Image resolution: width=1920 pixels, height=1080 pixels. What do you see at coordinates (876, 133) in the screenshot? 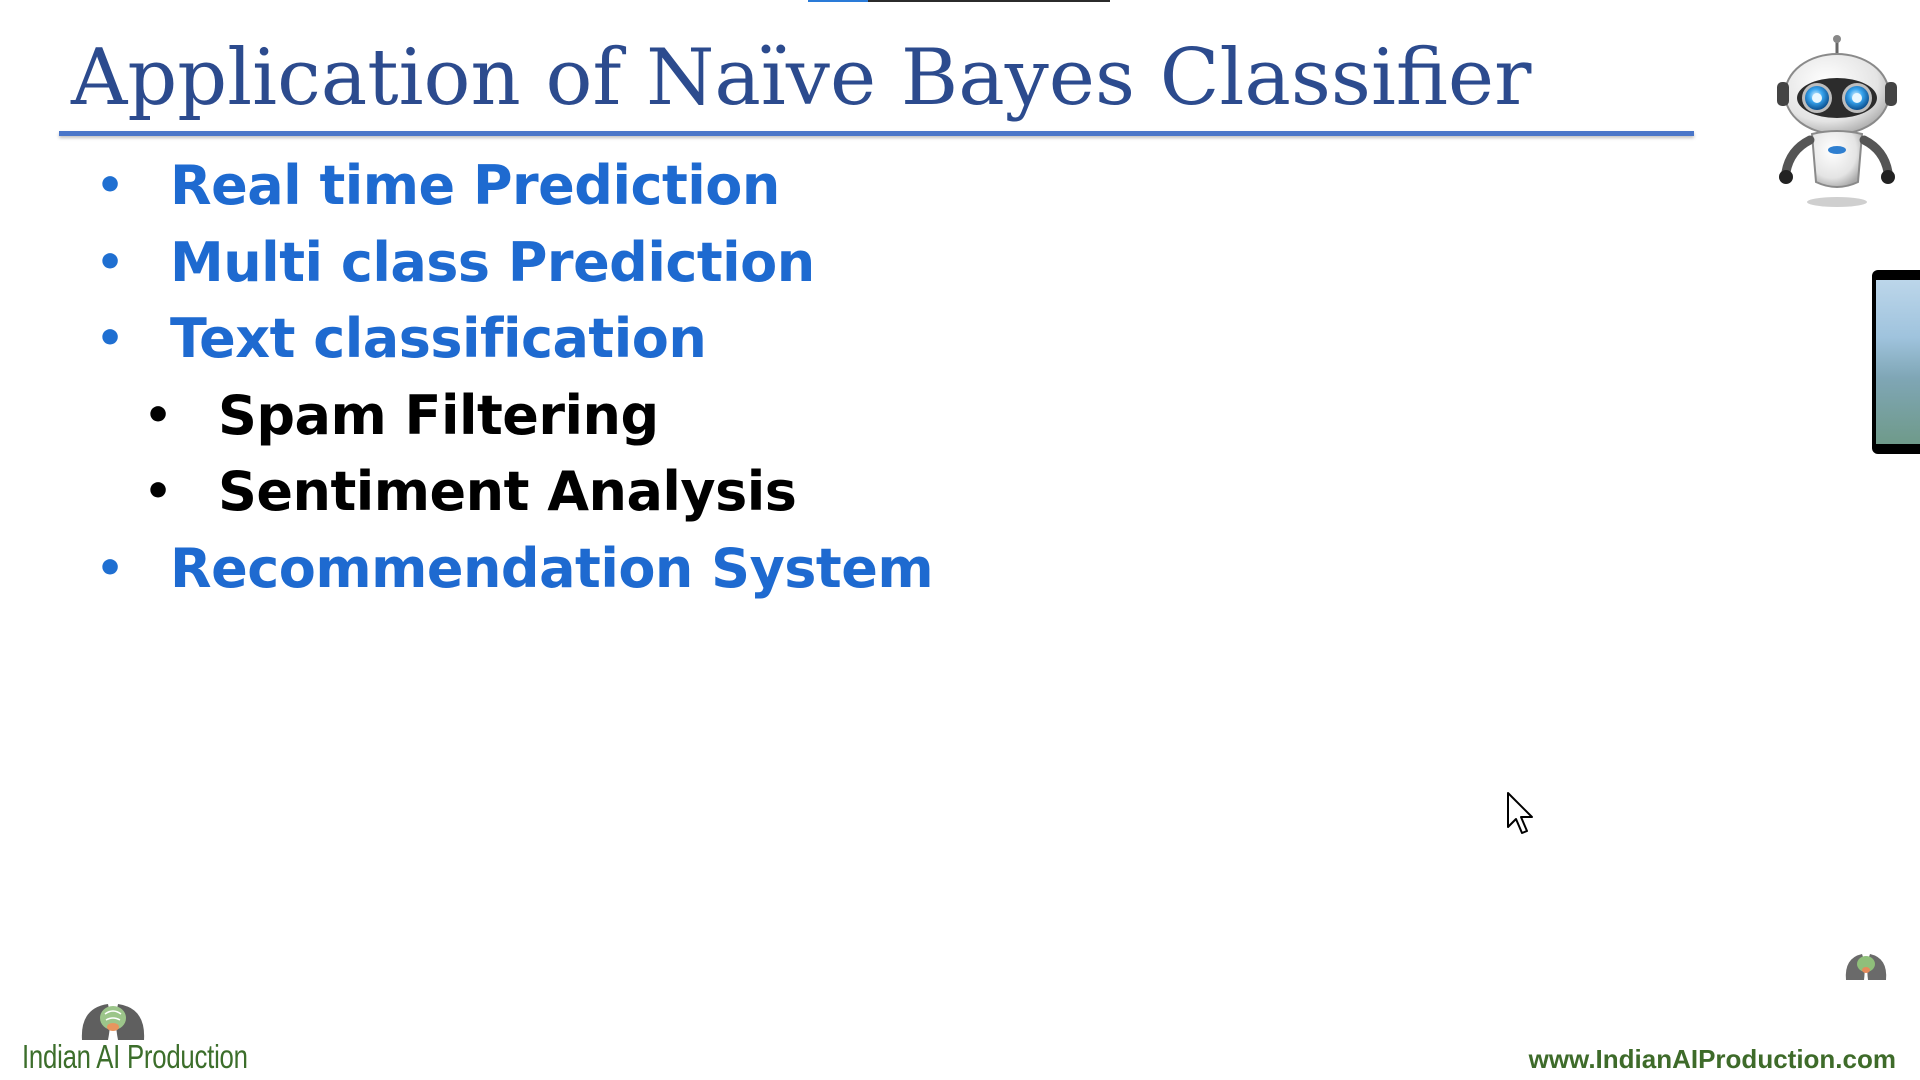
I see `title-underline` at bounding box center [876, 133].